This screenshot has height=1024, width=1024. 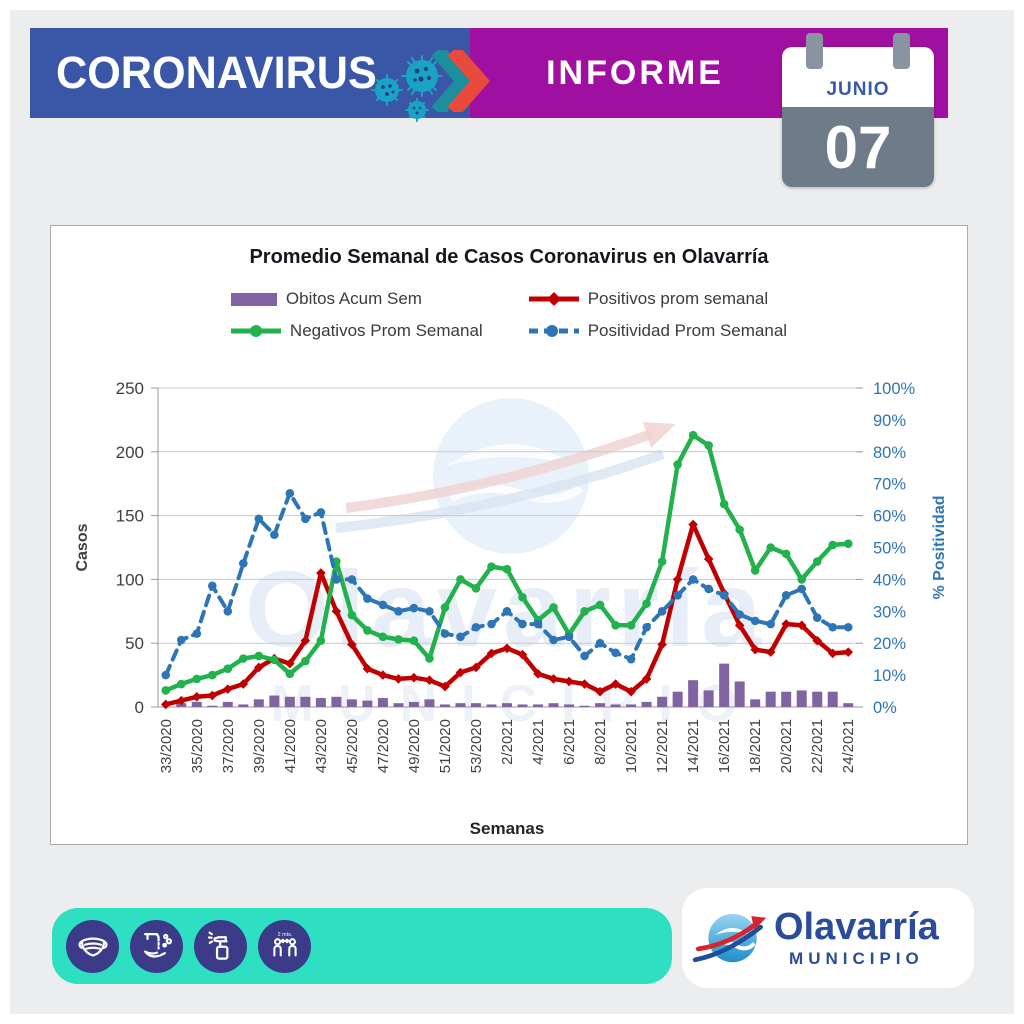 What do you see at coordinates (253, 299) in the screenshot?
I see `legend-swatch-bar` at bounding box center [253, 299].